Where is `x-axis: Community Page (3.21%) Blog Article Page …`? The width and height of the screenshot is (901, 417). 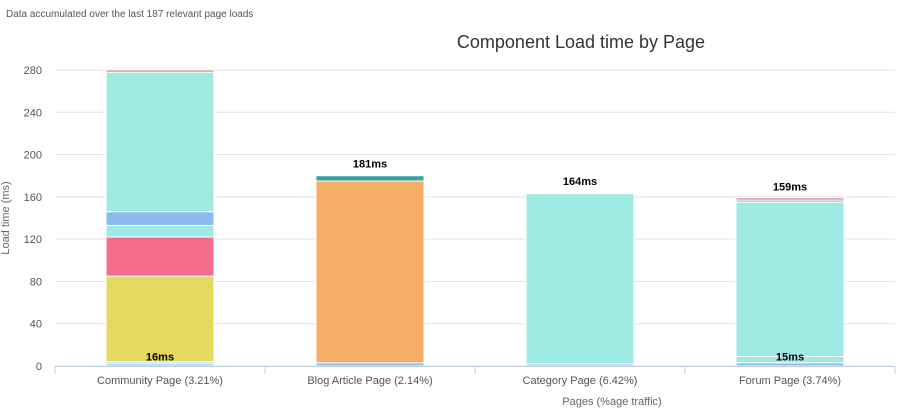 x-axis: Community Page (3.21%) Blog Article Page … is located at coordinates (475, 376).